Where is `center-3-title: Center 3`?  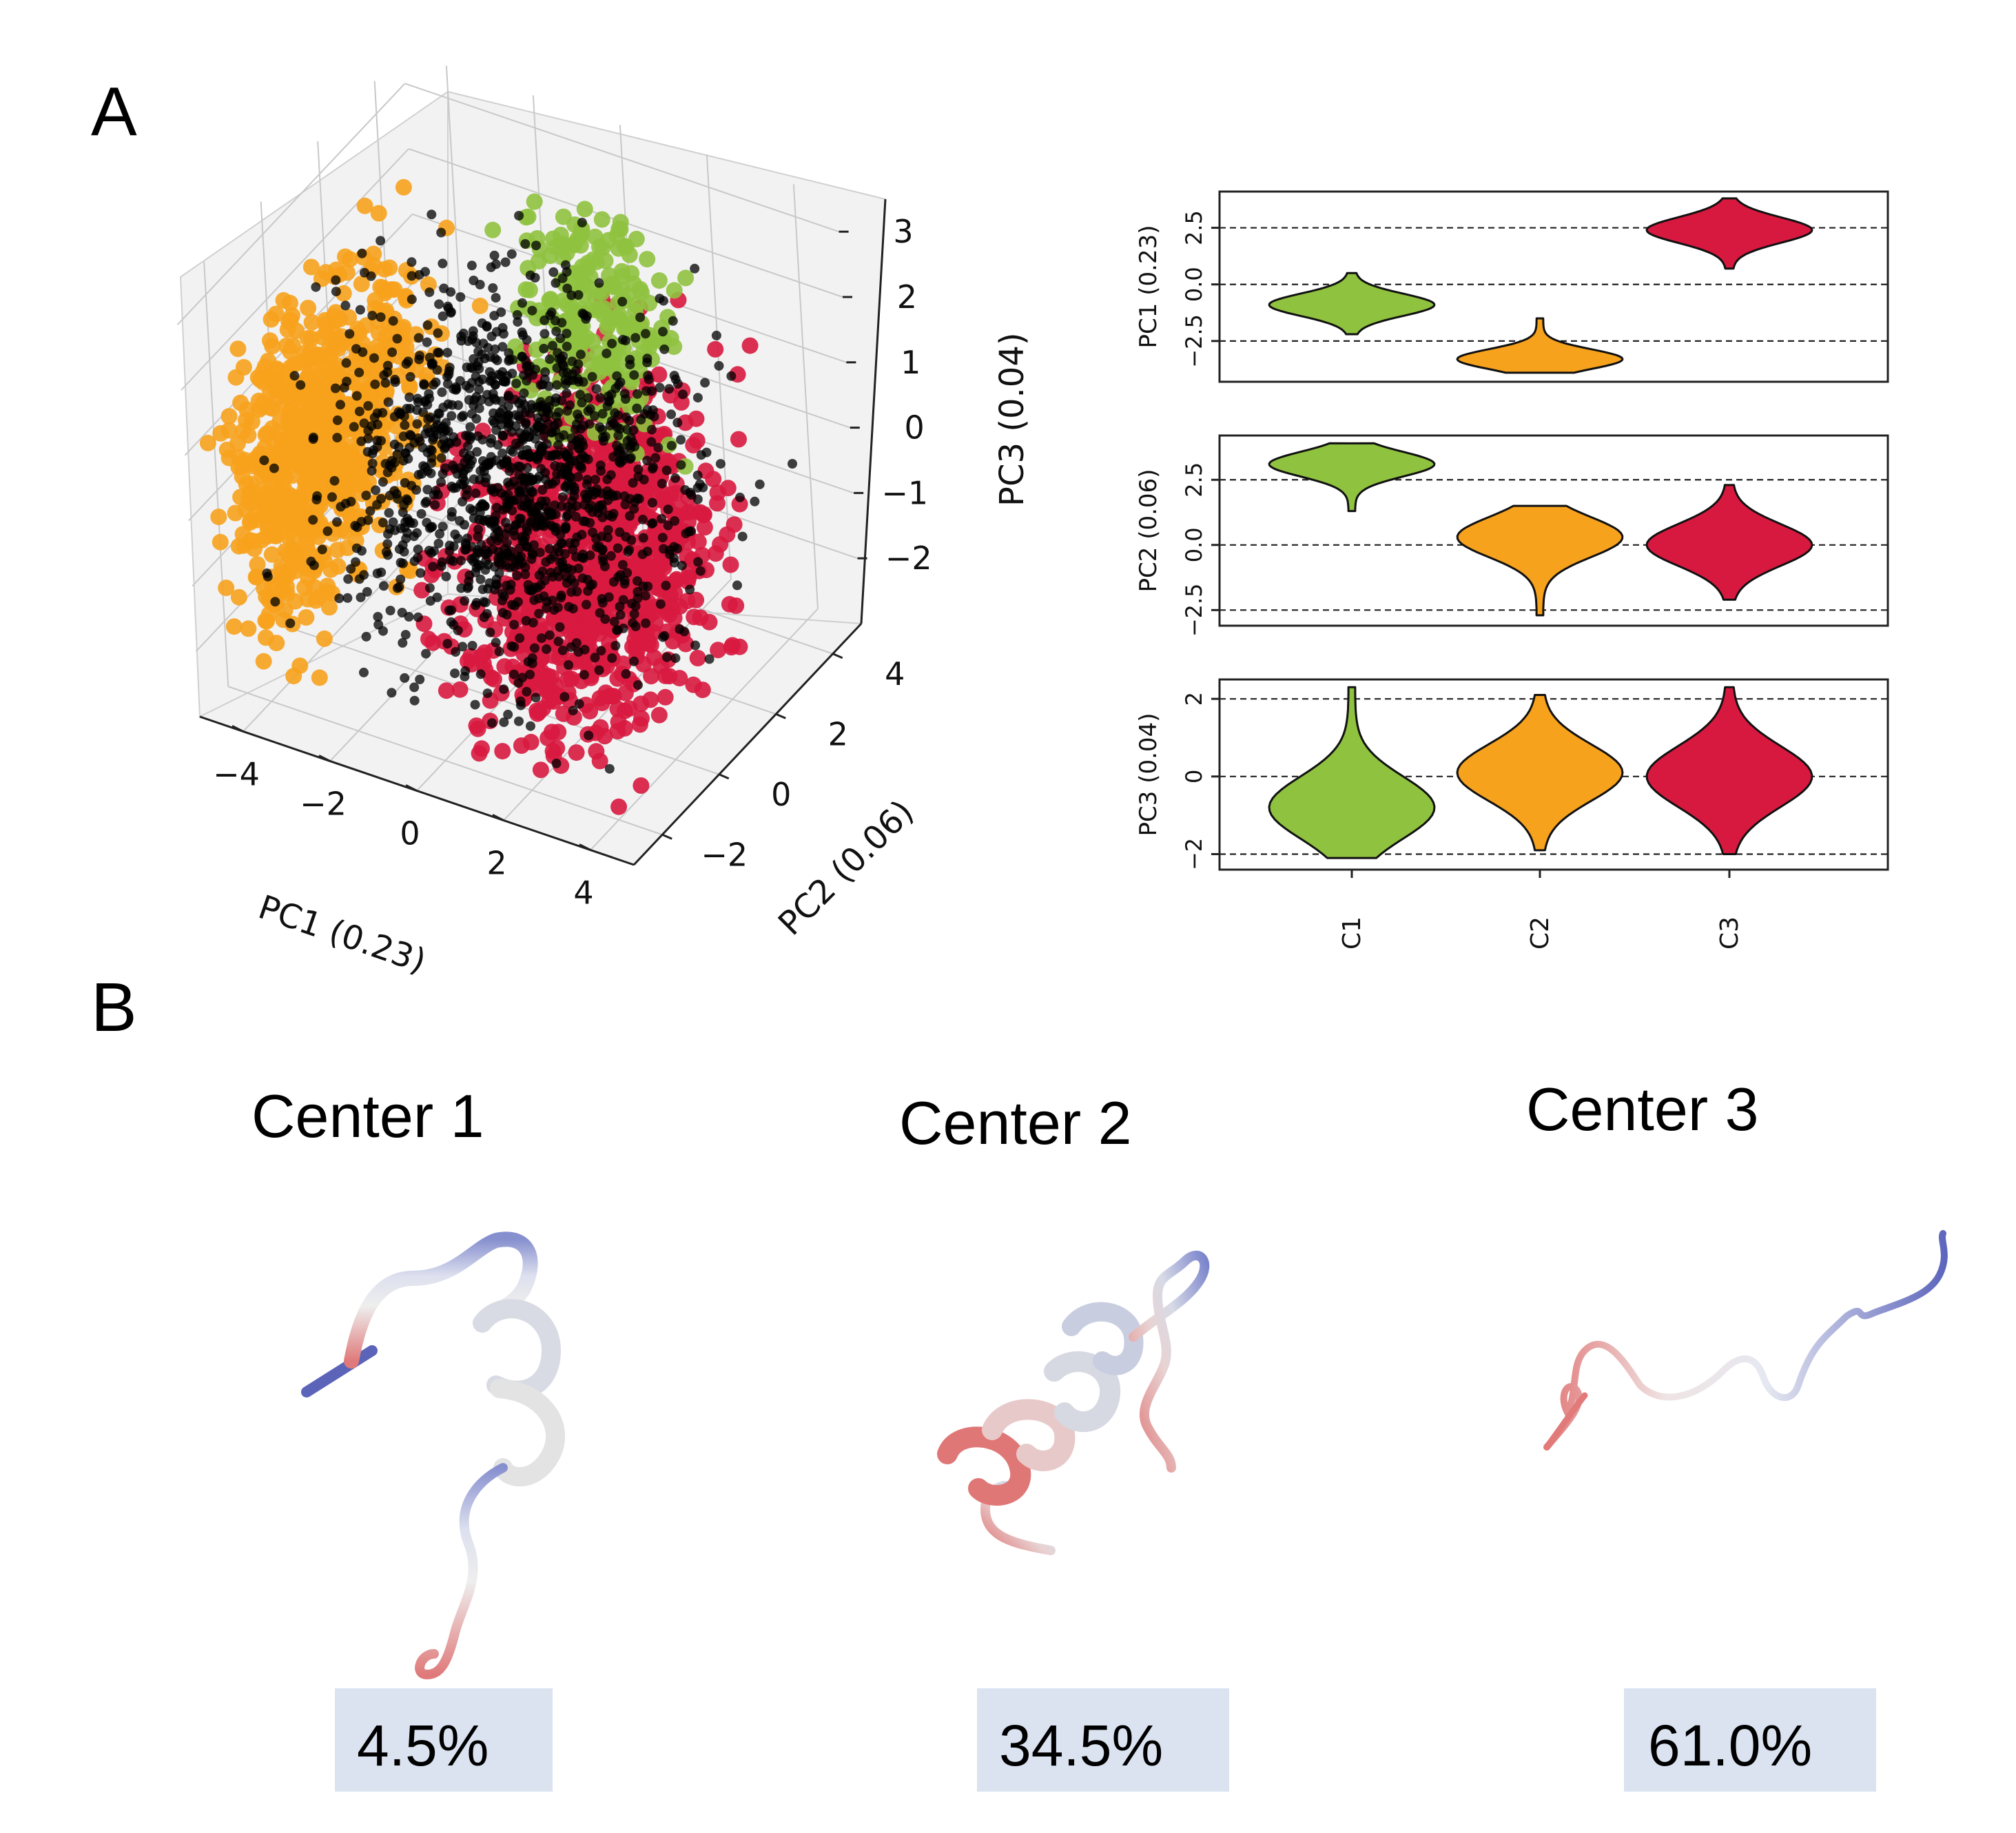
center-3-title: Center 3 is located at coordinates (1642, 1109).